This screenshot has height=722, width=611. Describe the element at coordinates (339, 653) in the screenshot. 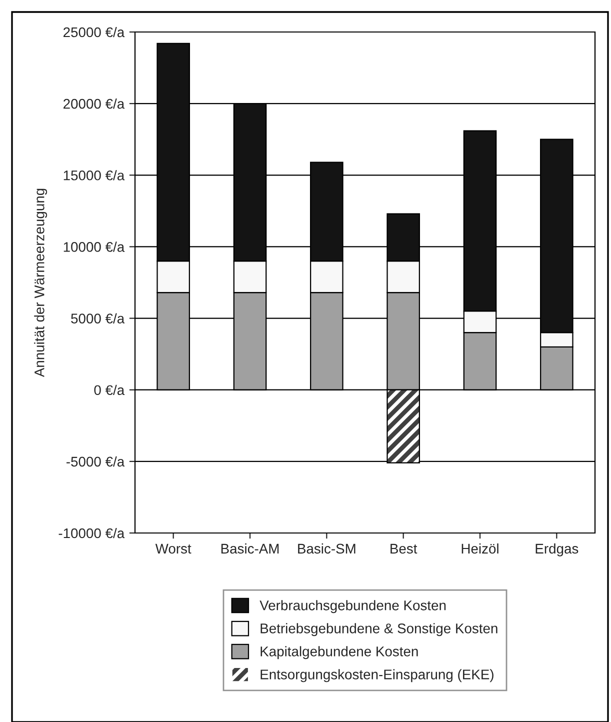

I see `legend-label: Kapitalgebundene Kosten` at that location.